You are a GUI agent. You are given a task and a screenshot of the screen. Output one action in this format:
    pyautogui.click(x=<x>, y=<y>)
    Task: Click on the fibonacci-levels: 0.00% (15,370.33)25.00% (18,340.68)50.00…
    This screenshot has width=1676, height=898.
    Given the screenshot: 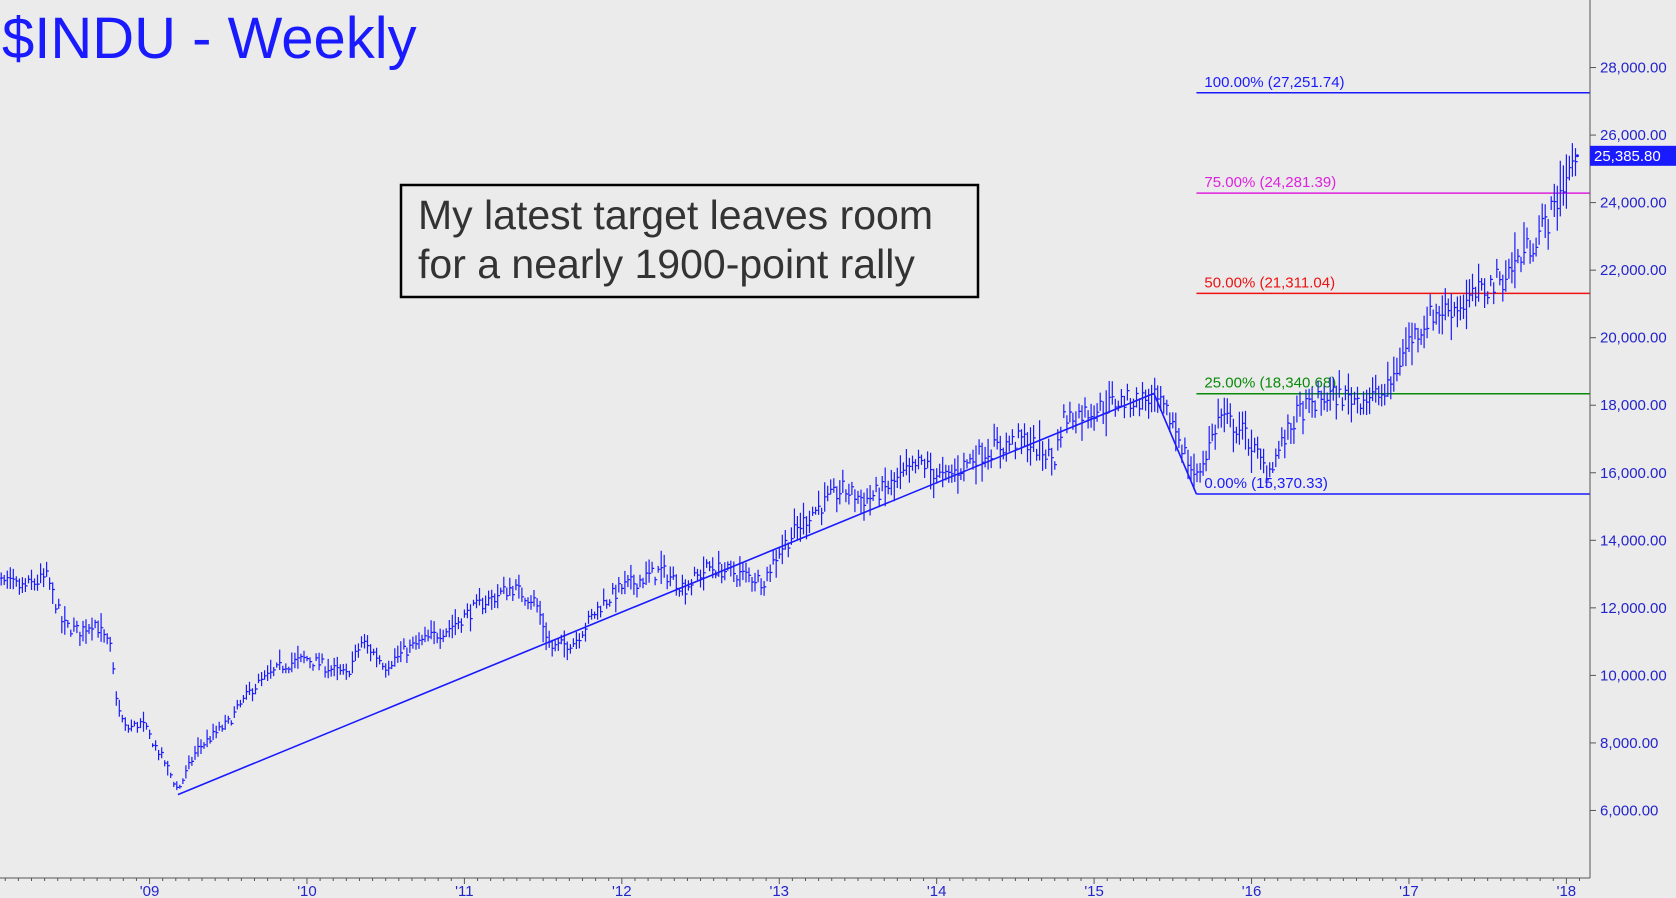 What is the action you would take?
    pyautogui.click(x=1393, y=284)
    